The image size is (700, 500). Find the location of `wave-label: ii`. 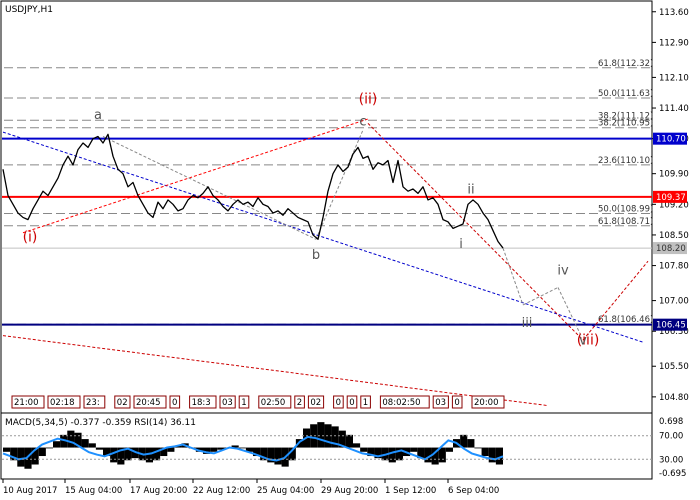

wave-label: ii is located at coordinates (470, 189).